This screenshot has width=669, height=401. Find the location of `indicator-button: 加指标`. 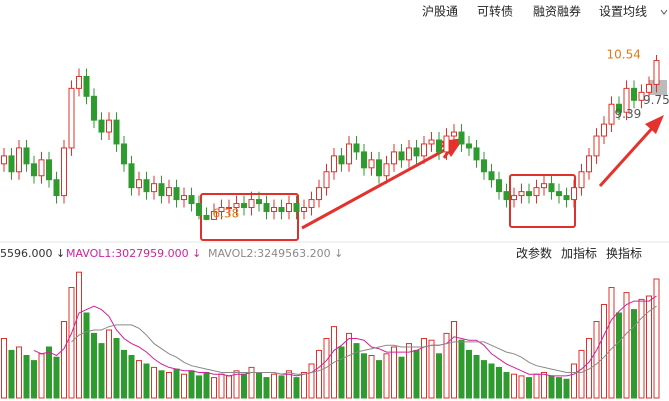

indicator-button: 加指标 is located at coordinates (579, 253).